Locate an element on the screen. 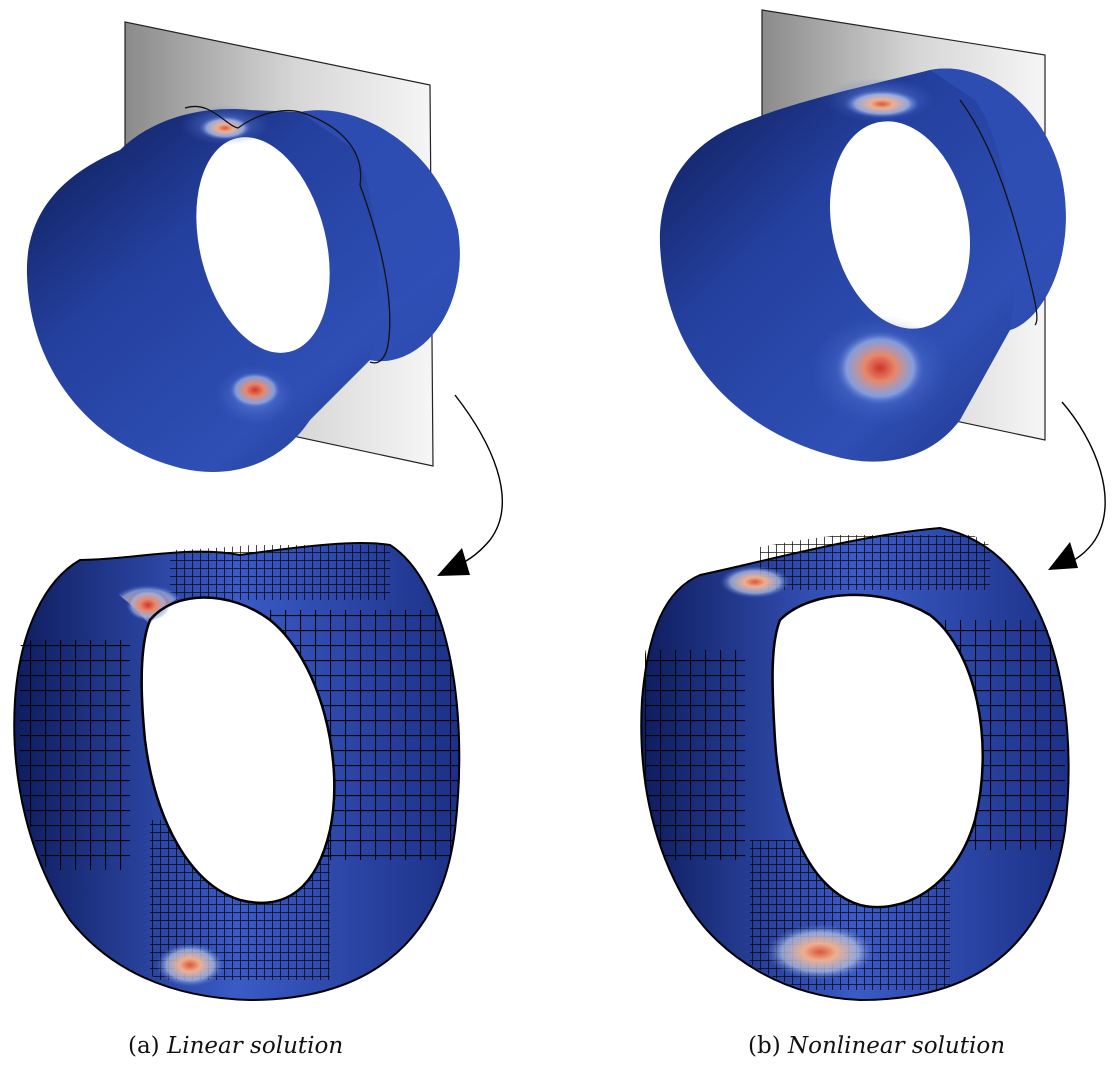  ring-opening-a is located at coordinates (238, 750).